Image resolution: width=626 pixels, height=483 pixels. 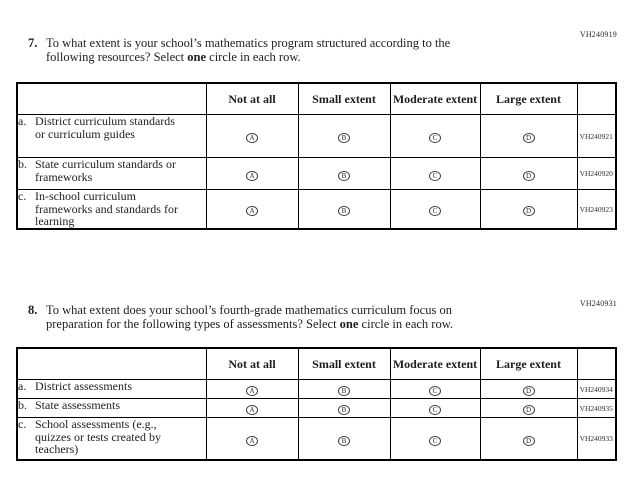 I want to click on table-row: b. State assessments A B C D VH240935, so click(x=316, y=408).